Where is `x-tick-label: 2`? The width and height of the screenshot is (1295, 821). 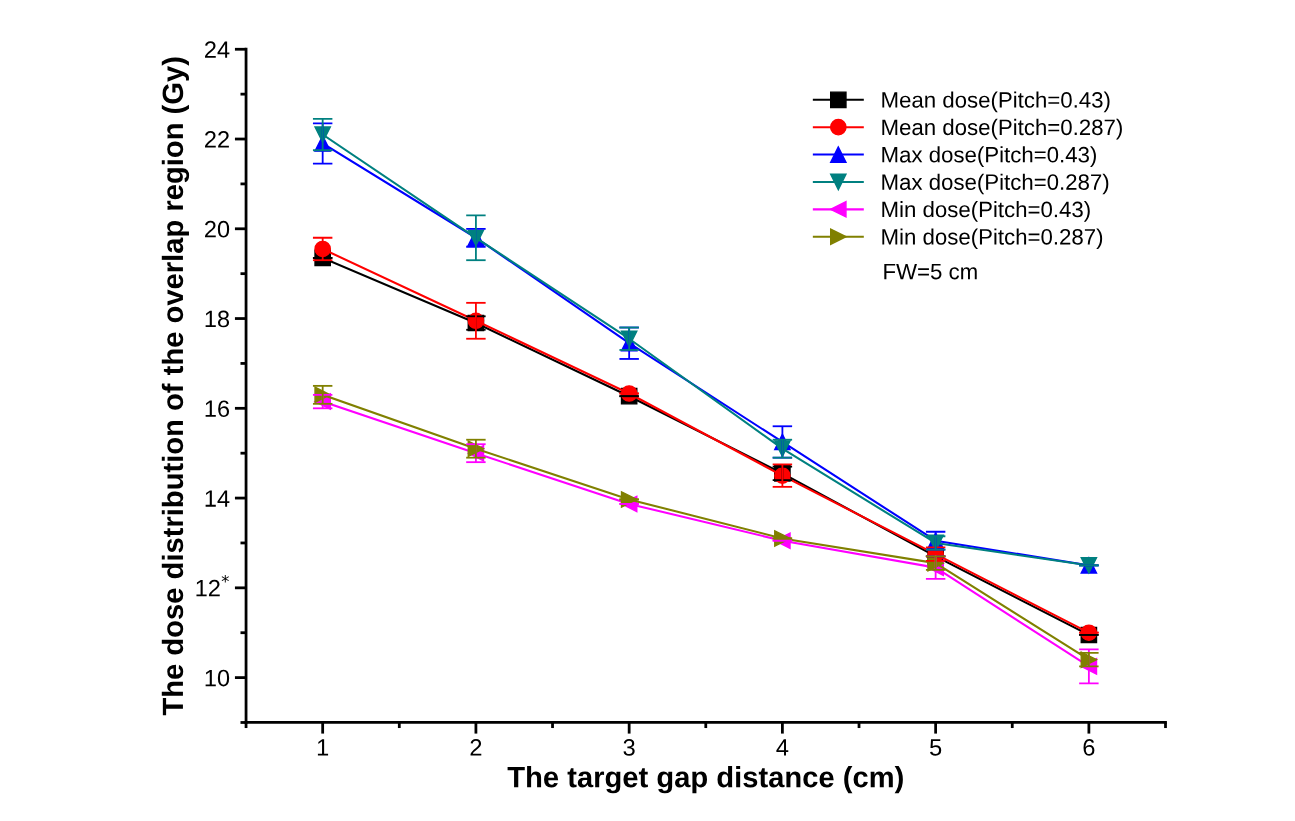 x-tick-label: 2 is located at coordinates (476, 747).